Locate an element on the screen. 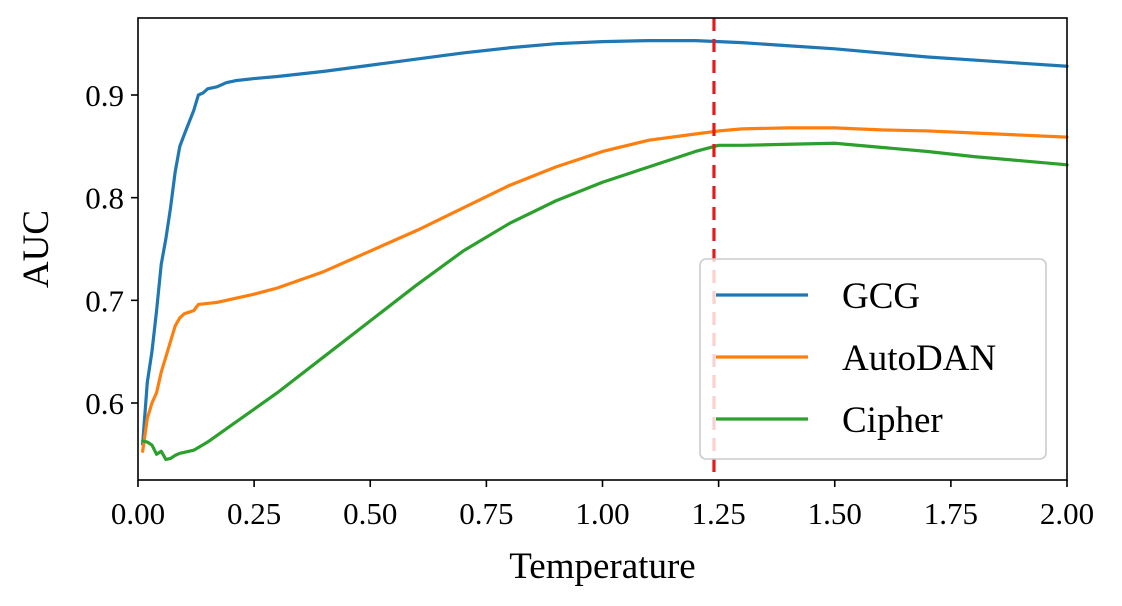 The width and height of the screenshot is (1122, 606). x-axis-title: Temperature is located at coordinates (602, 566).